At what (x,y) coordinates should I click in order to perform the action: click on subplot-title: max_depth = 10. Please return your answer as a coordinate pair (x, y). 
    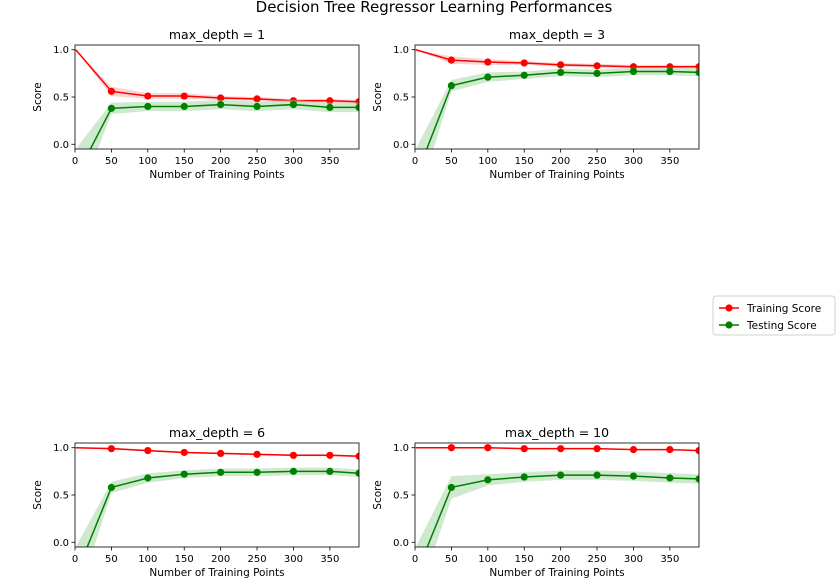
    Looking at the image, I should click on (557, 432).